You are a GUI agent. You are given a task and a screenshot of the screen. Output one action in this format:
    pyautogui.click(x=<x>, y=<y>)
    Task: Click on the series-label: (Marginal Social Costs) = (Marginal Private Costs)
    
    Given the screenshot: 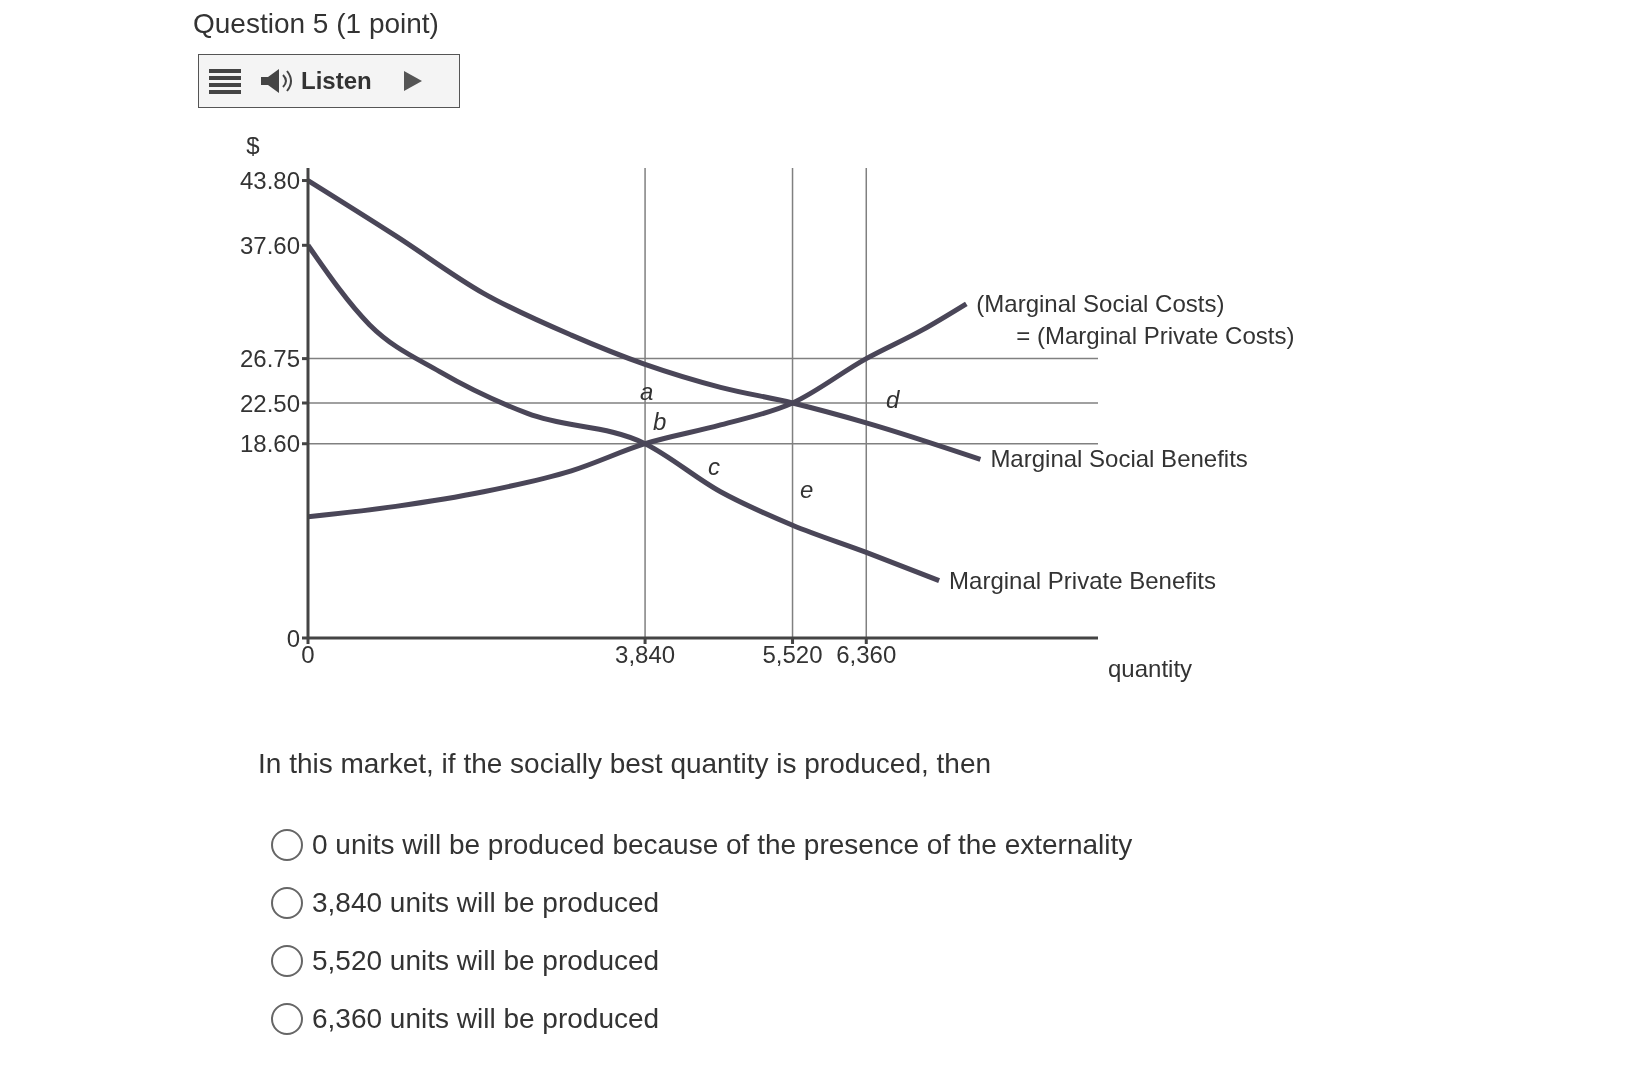 What is the action you would take?
    pyautogui.click(x=1135, y=319)
    